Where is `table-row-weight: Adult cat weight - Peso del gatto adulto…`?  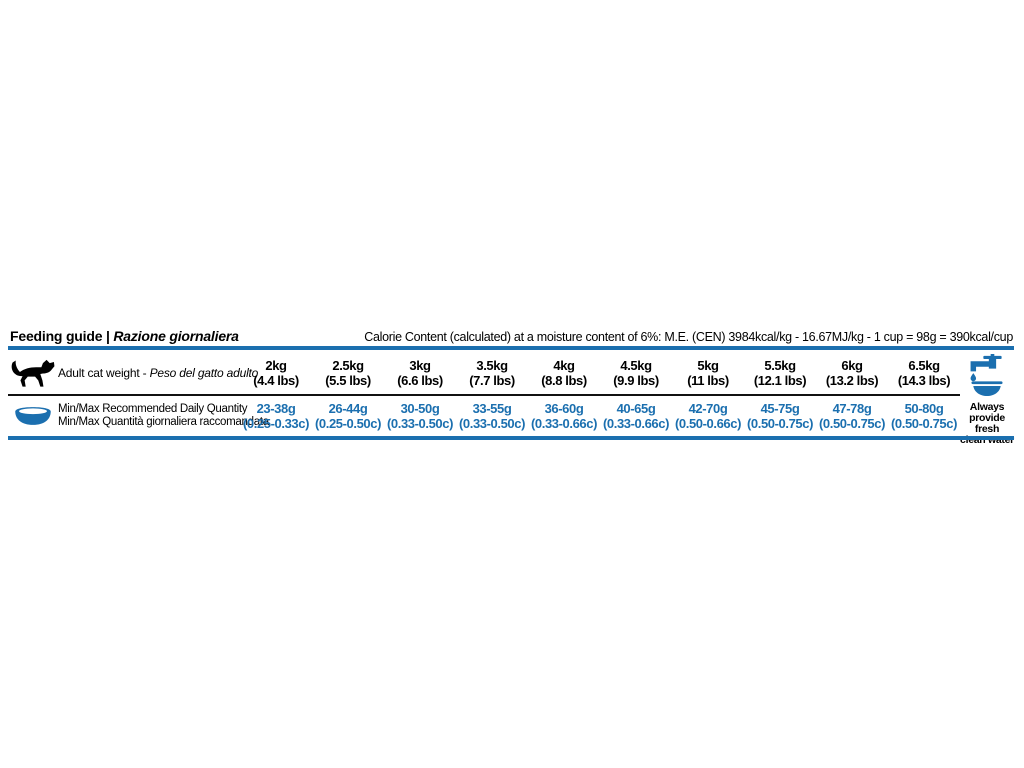 table-row-weight: Adult cat weight - Peso del gatto adulto… is located at coordinates (484, 373).